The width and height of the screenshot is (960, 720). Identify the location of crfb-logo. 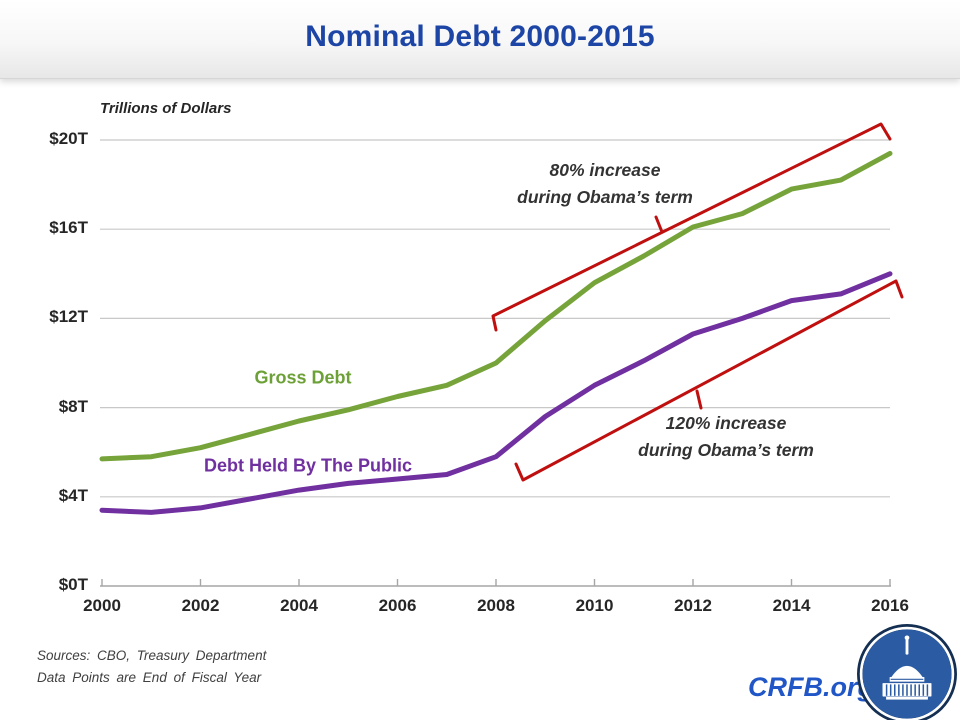
(907, 671).